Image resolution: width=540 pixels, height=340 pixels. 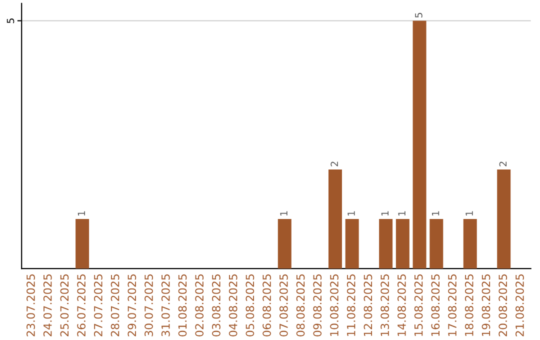 What do you see at coordinates (283, 305) in the screenshot?
I see `x-tick-label: 07.08.2025` at bounding box center [283, 305].